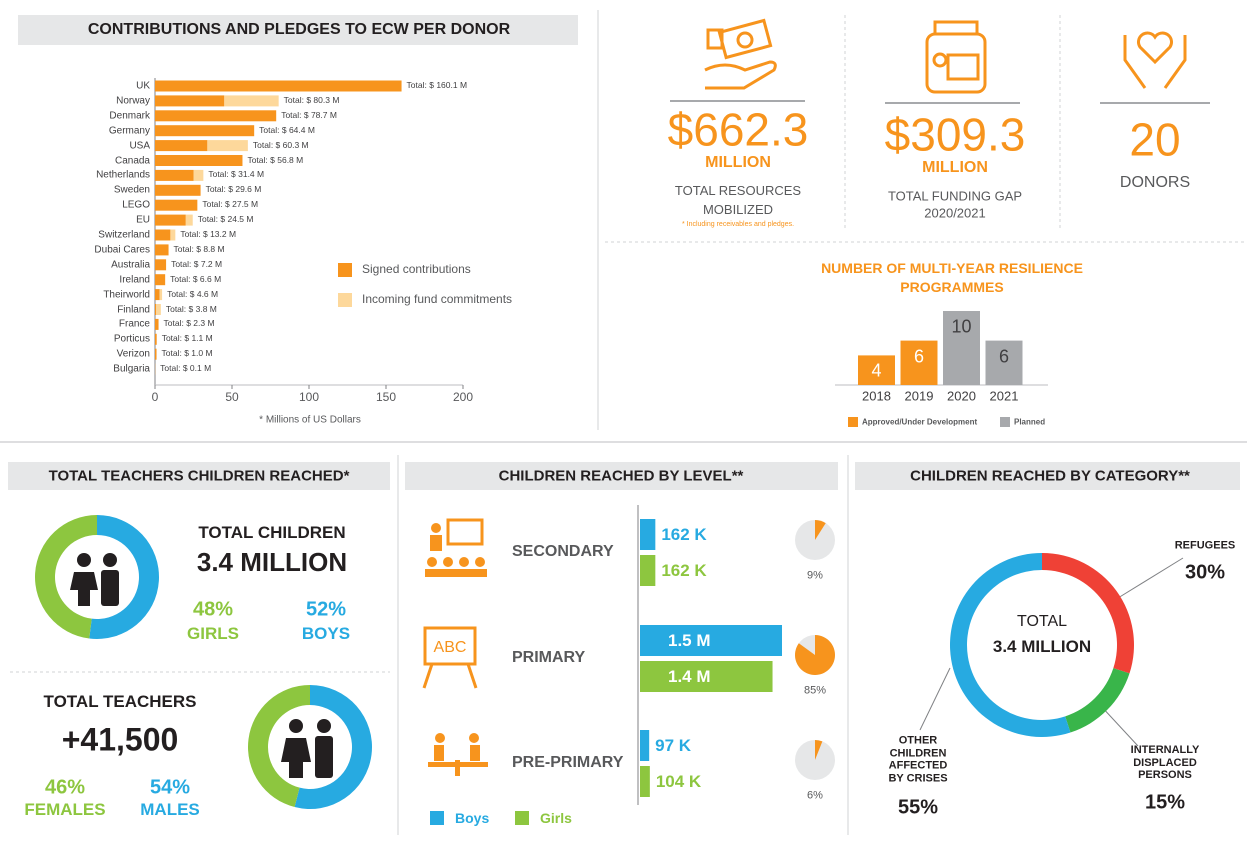  Describe the element at coordinates (129, 130) in the screenshot. I see `category-label: Germany` at that location.